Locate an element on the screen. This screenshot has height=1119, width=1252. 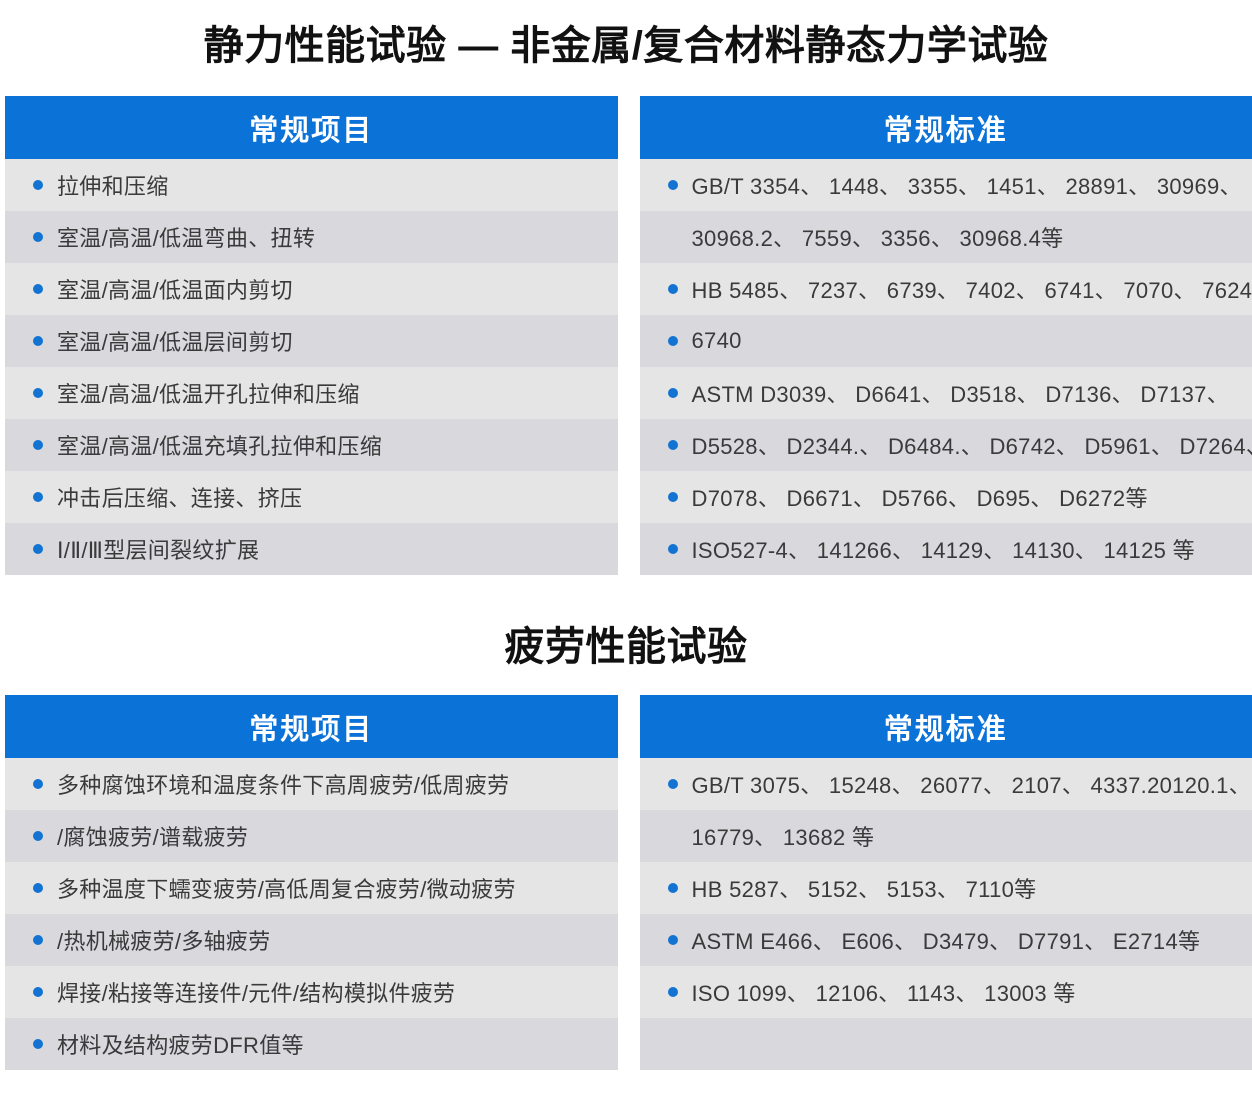
row-text: 拉伸和压缩 is located at coordinates (113, 185).